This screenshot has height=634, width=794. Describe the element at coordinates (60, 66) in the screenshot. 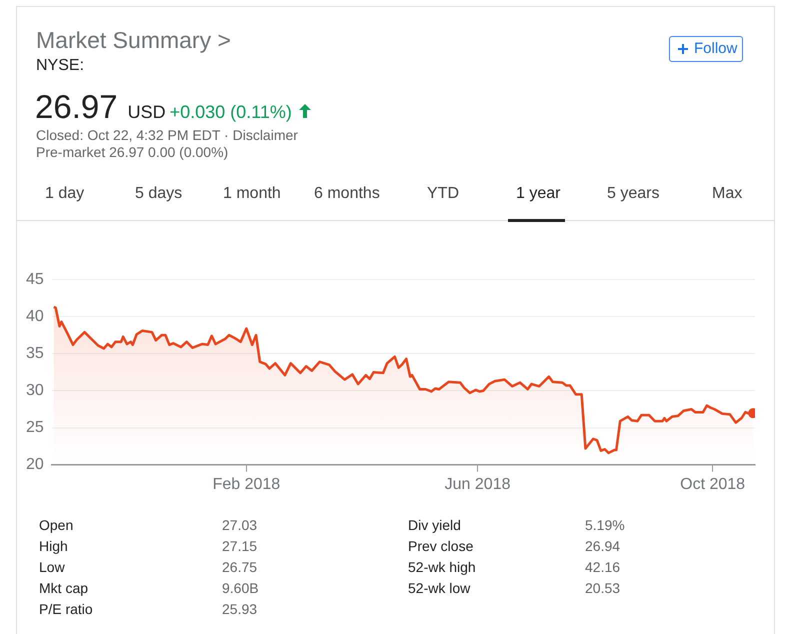

I see `text: NYSE:` at that location.